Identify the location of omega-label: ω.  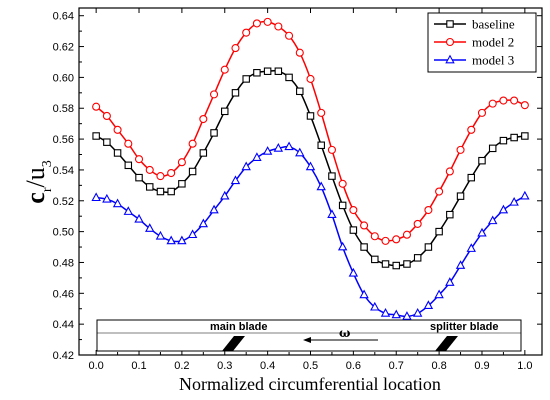
(344, 333).